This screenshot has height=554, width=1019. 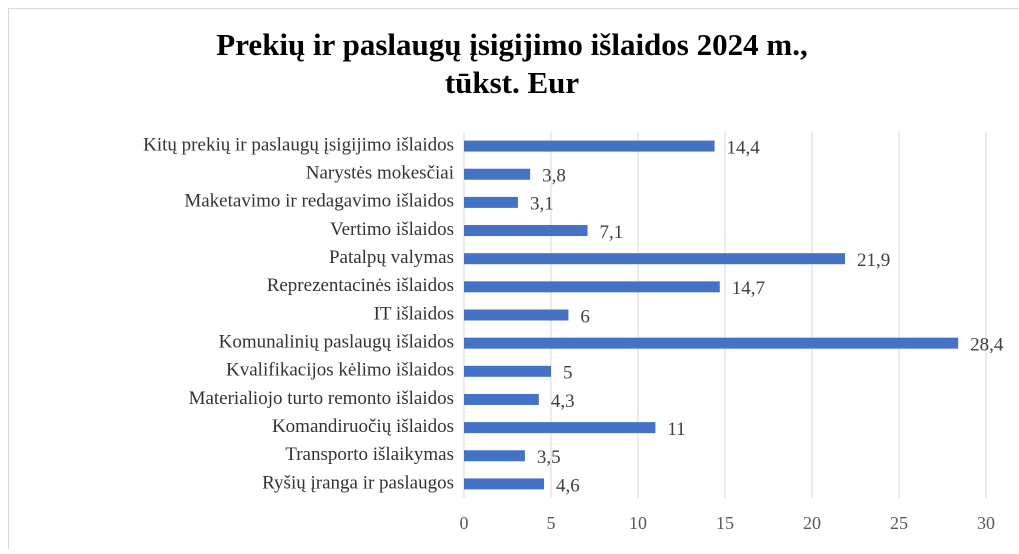 What do you see at coordinates (873, 260) in the screenshot?
I see `data-label: 21,9` at bounding box center [873, 260].